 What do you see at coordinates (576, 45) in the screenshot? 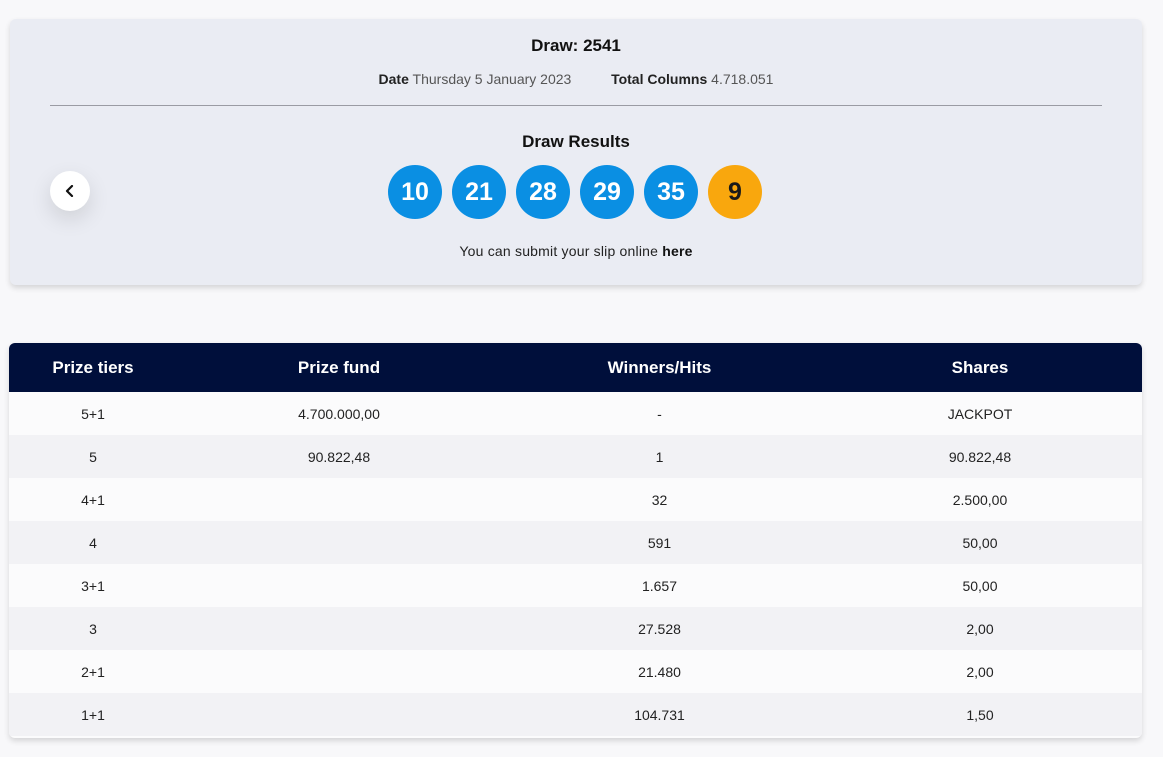
I see `draw-title: Draw: 2541` at bounding box center [576, 45].